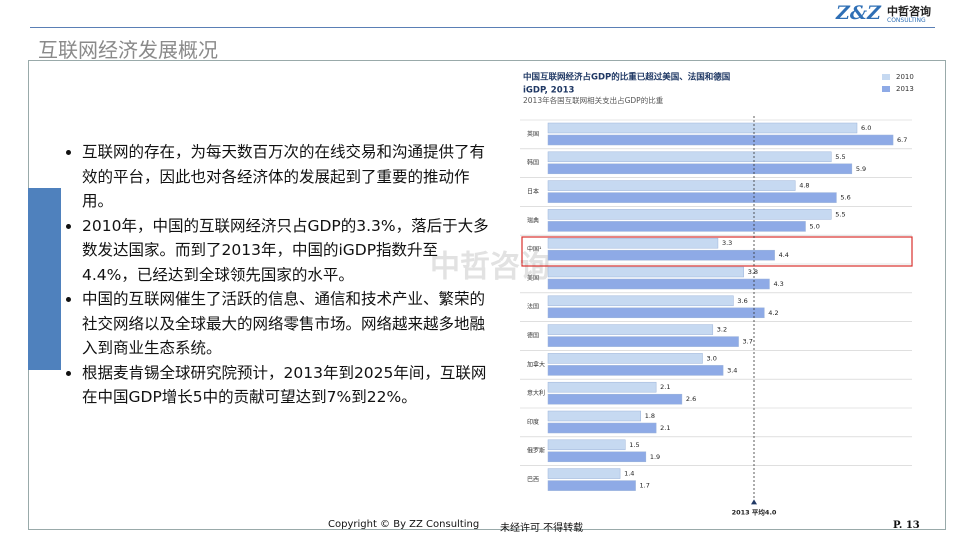  I want to click on category-label: 美国, so click(533, 278).